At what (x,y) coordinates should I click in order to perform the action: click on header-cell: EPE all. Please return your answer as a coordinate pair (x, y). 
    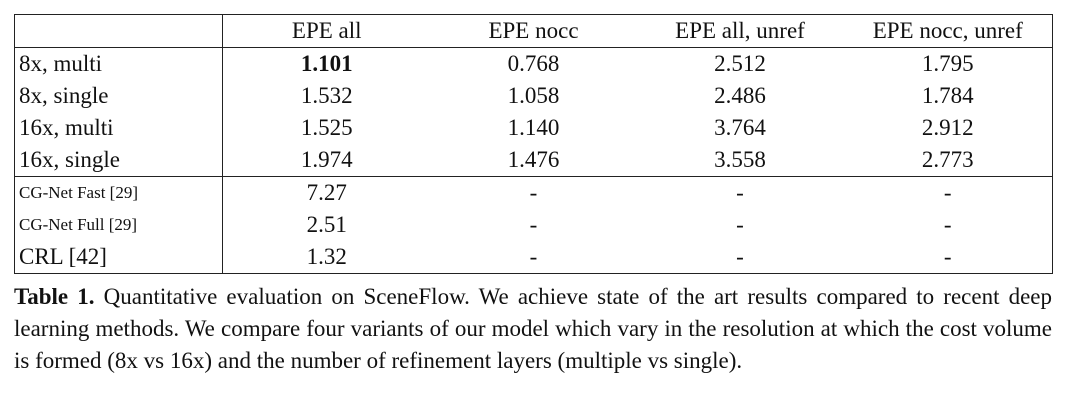
    Looking at the image, I should click on (326, 31).